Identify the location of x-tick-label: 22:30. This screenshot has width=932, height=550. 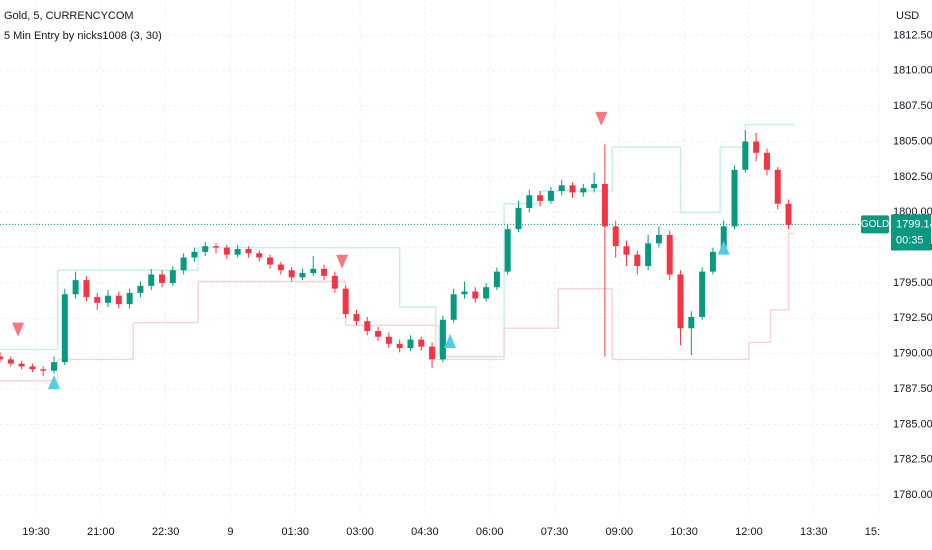
(166, 532).